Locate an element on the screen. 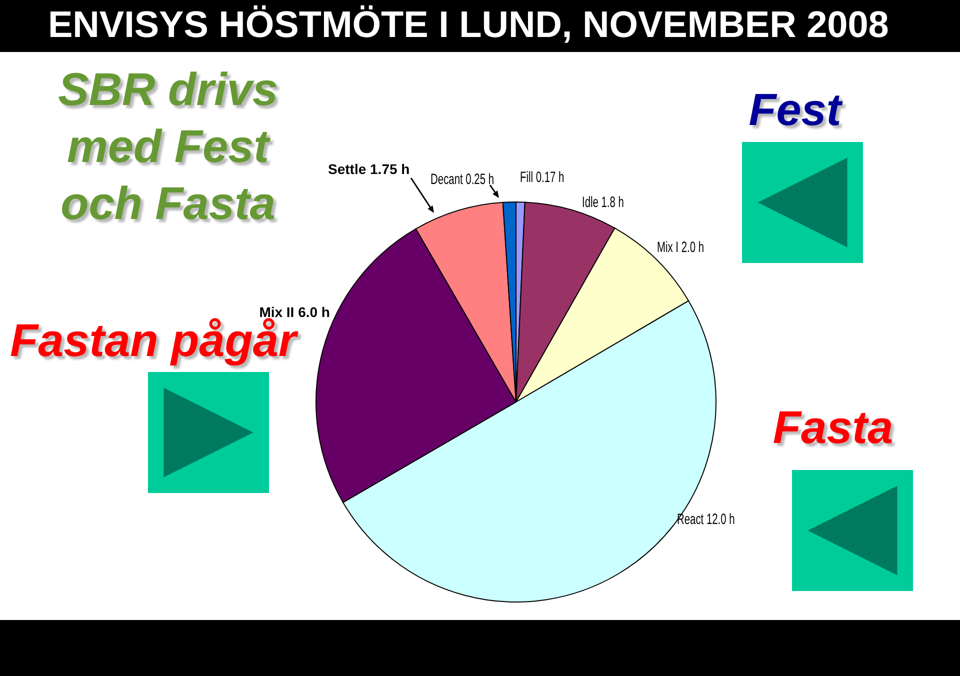  slice-label: Idle 1.8 h is located at coordinates (603, 201).